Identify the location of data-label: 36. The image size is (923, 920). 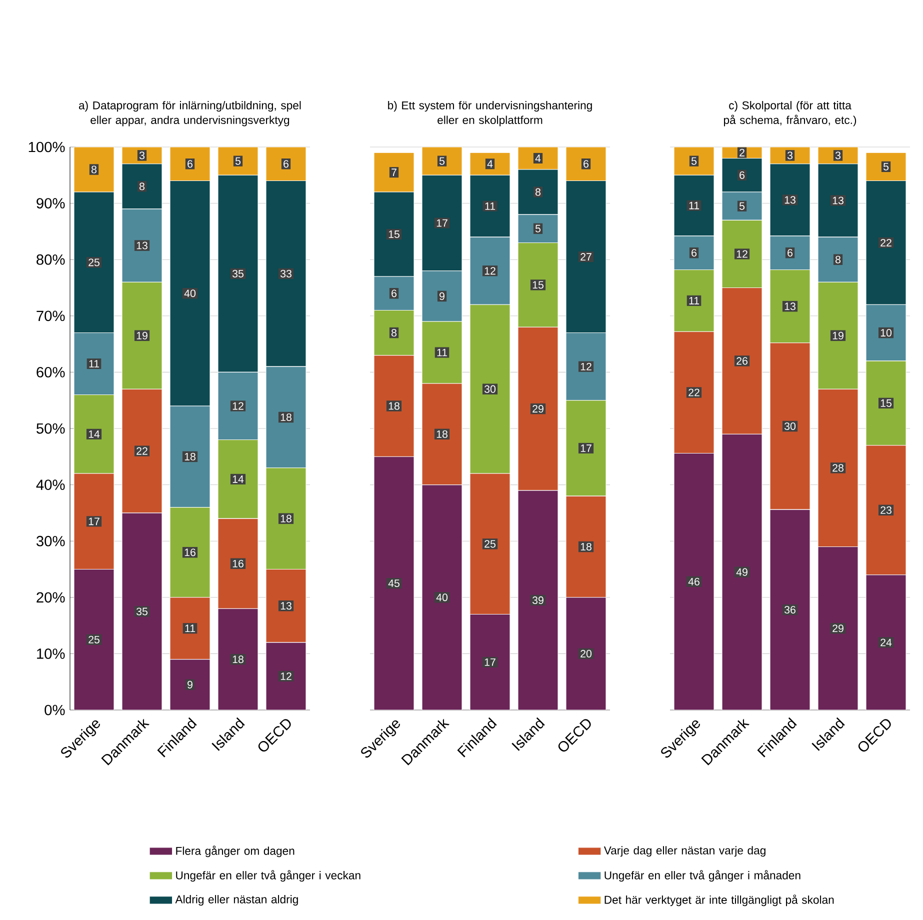
(790, 610).